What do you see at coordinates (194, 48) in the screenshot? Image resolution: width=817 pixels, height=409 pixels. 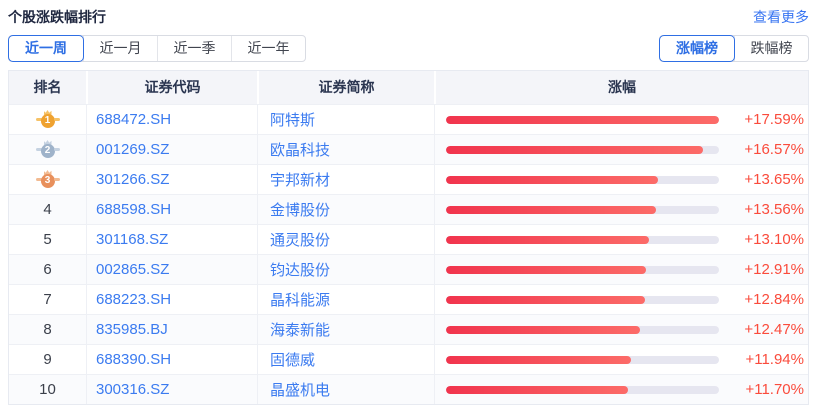 I see `period-tab-2: 近一季` at bounding box center [194, 48].